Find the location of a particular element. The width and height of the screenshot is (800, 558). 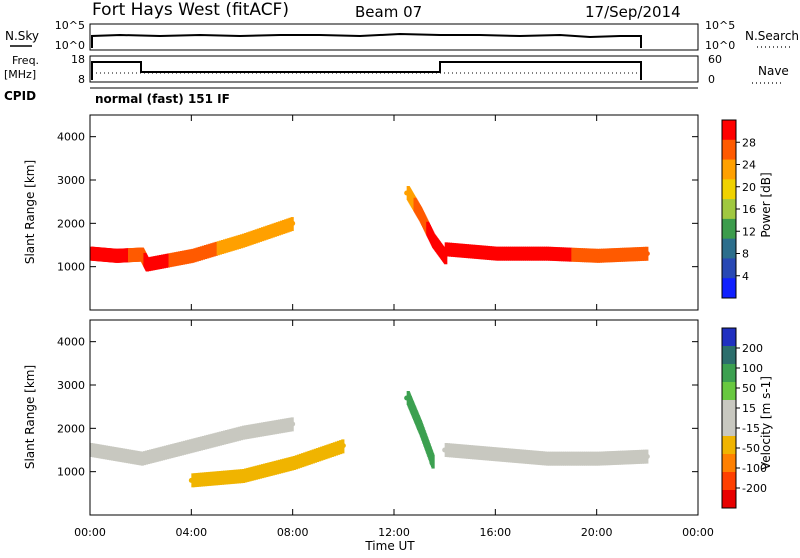

noise-tick-left-top: 10^5 is located at coordinates (70, 25).